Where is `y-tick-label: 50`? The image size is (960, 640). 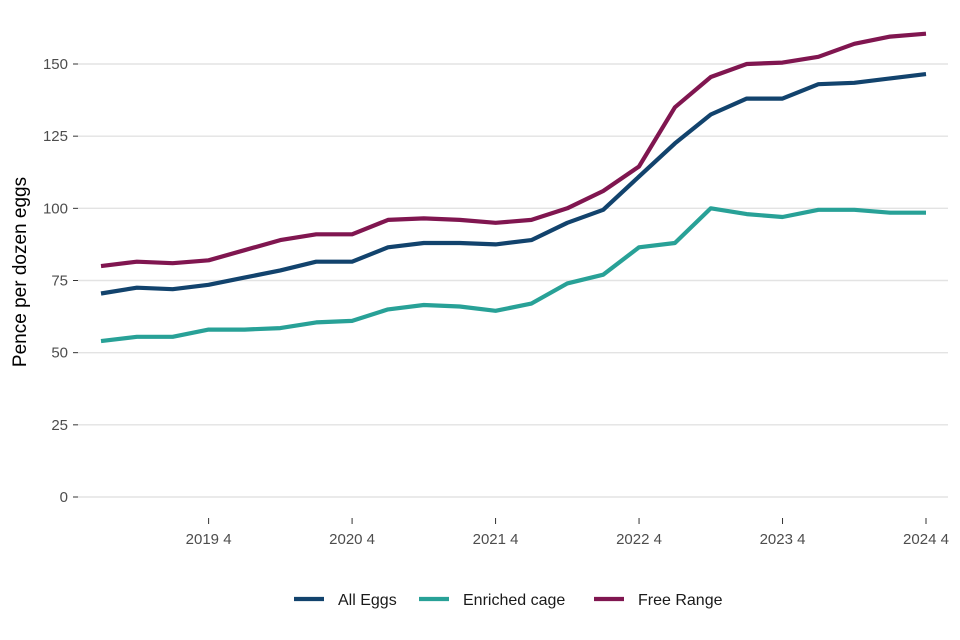 y-tick-label: 50 is located at coordinates (59, 353).